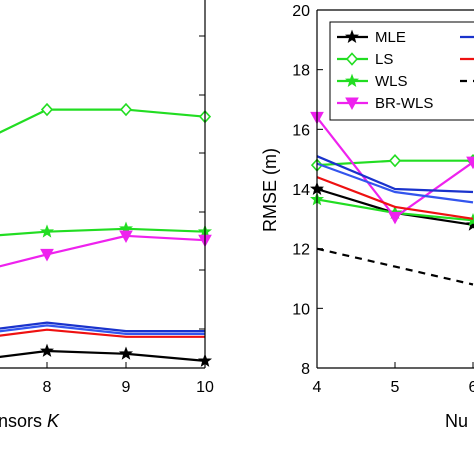 This screenshot has width=474, height=474. Describe the element at coordinates (126, 387) in the screenshot. I see `left-x-tick-label: 9` at that location.